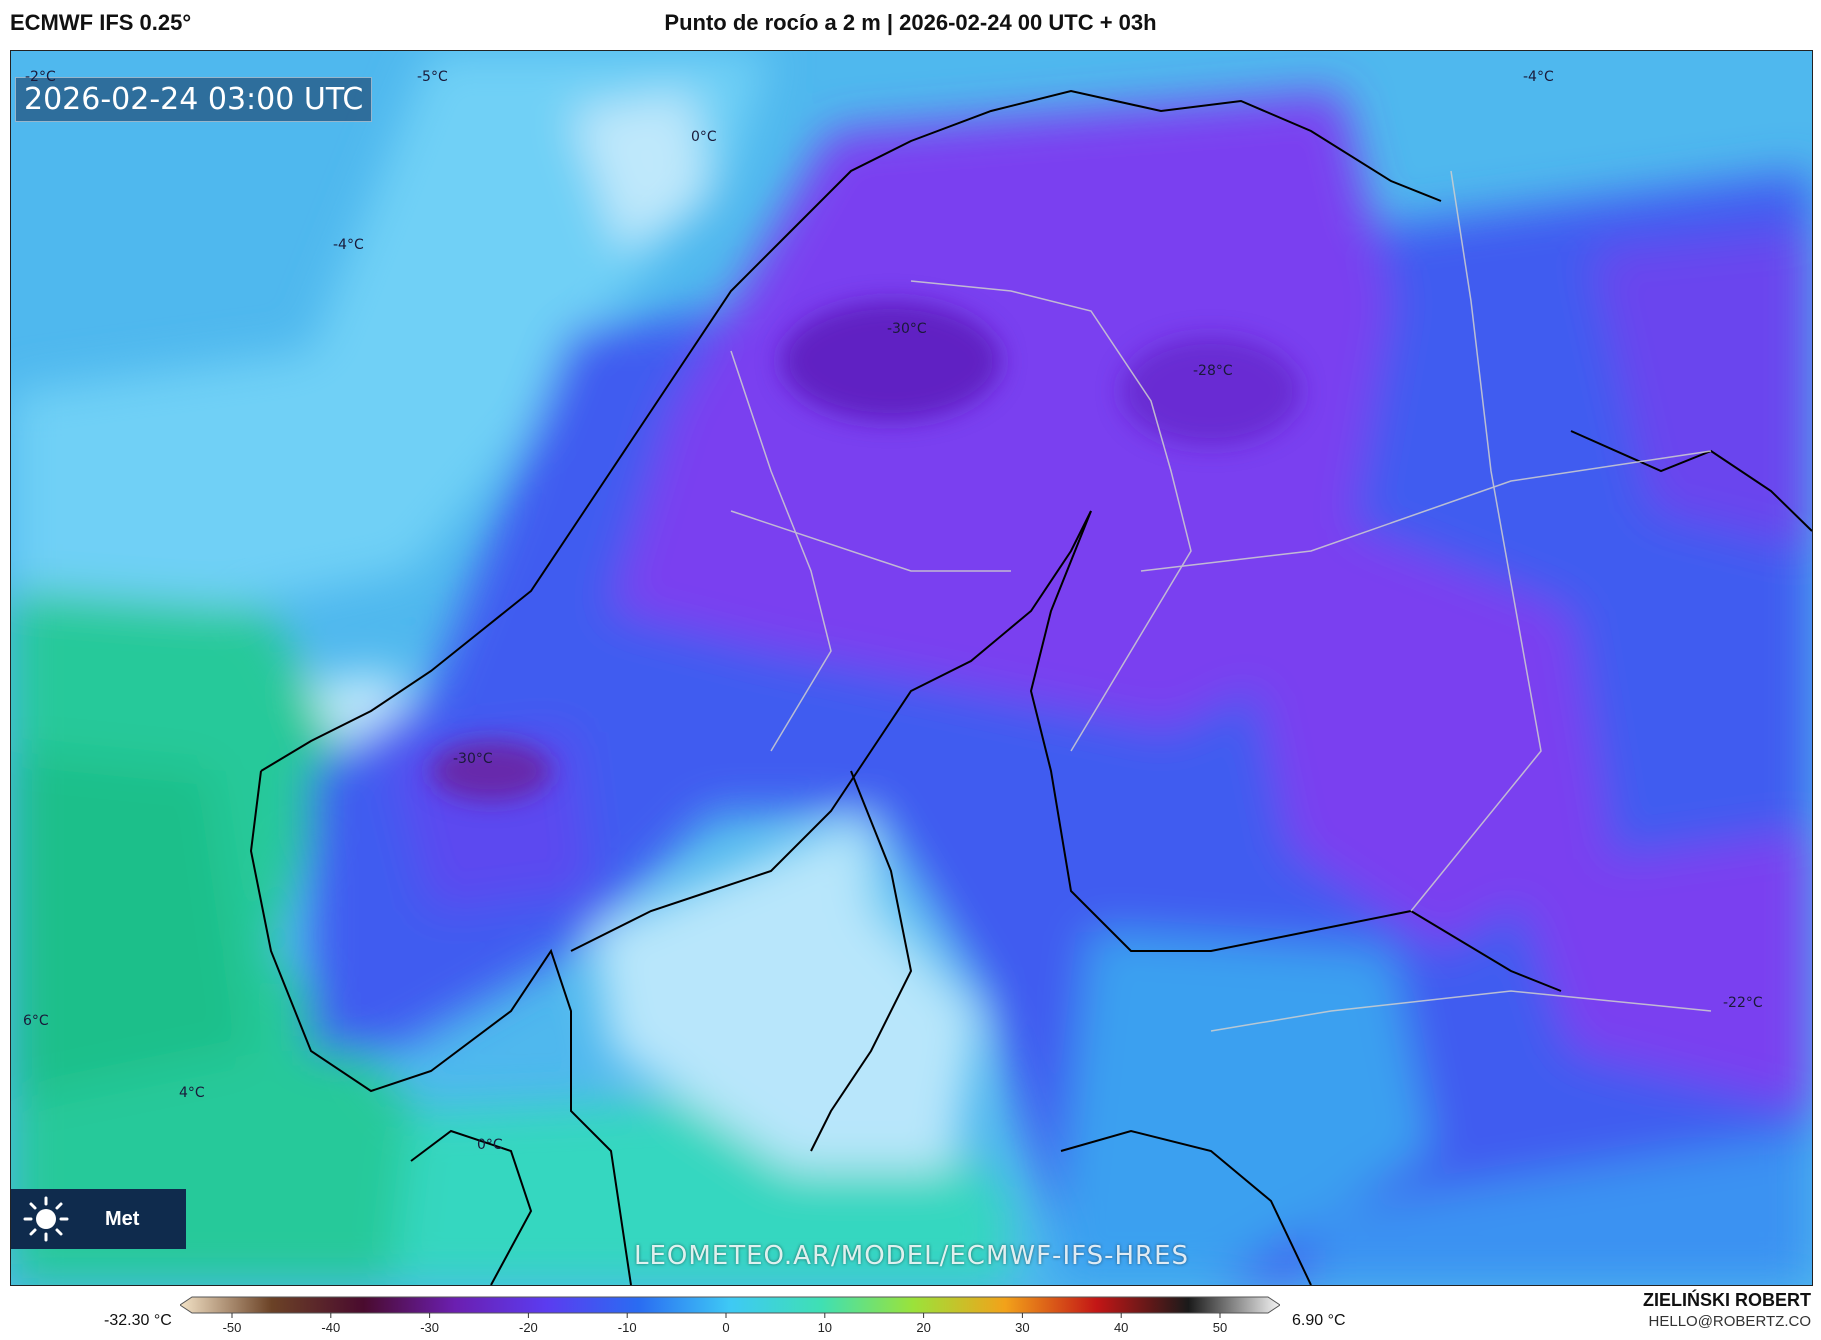 The height and width of the screenshot is (1340, 1821). I want to click on colorbar-tick-label: -10, so click(627, 1327).